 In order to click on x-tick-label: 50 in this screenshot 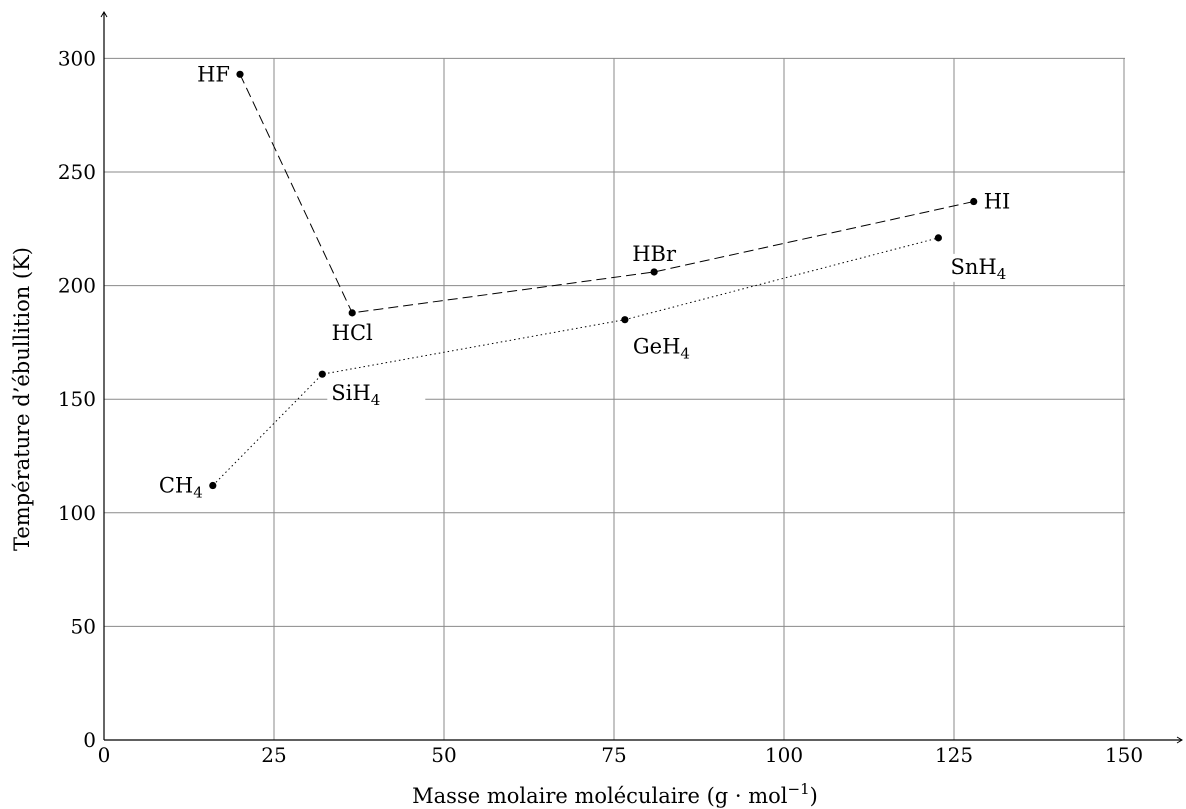, I will do `click(443, 755)`.